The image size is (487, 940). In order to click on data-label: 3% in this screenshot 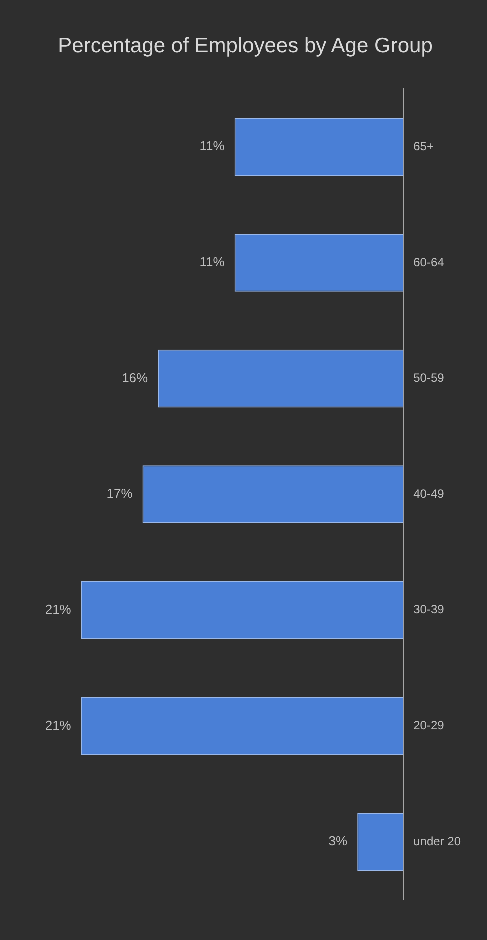, I will do `click(338, 841)`.